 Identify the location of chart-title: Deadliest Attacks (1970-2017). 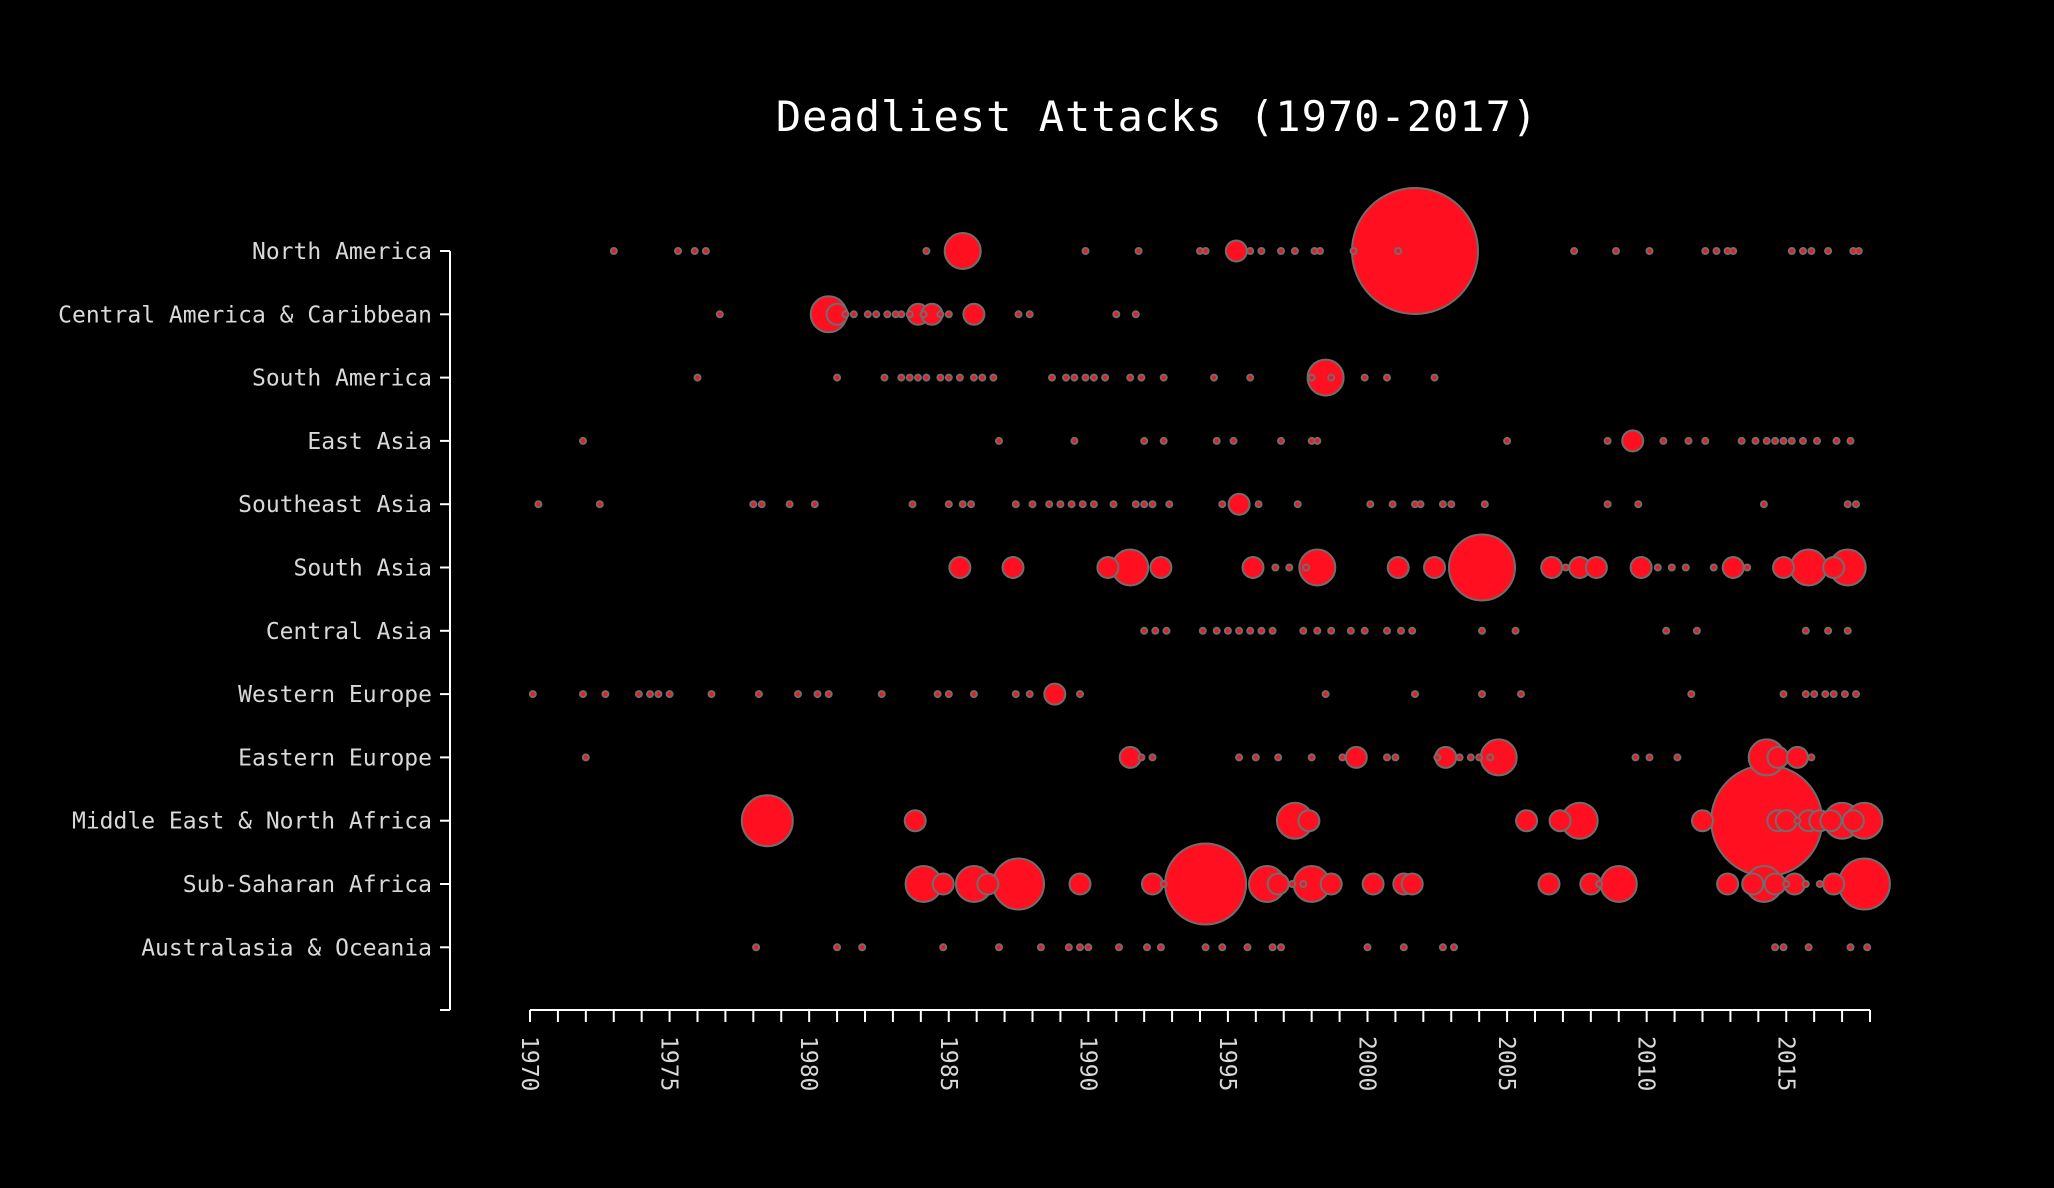
(1157, 116).